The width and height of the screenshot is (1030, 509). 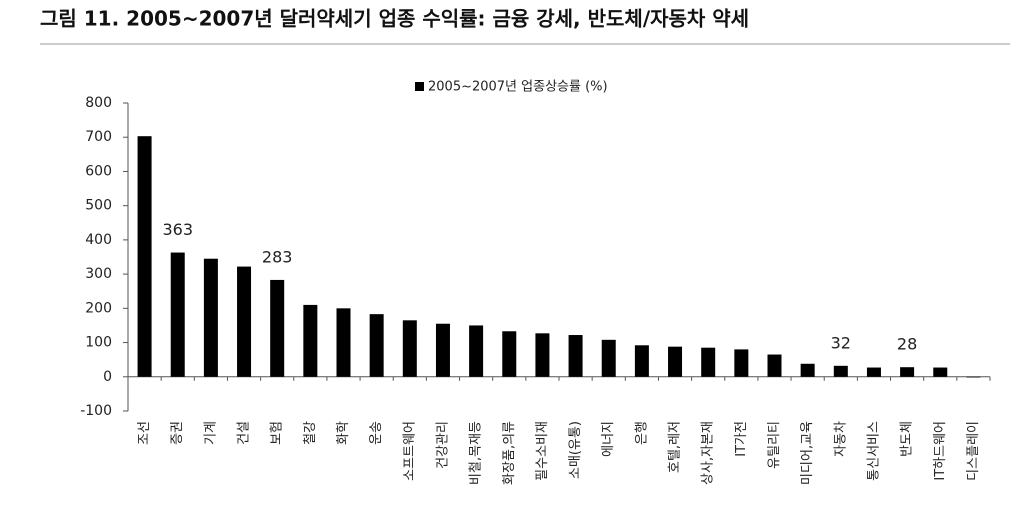 What do you see at coordinates (807, 453) in the screenshot?
I see `x-tick-label: 미디어,교육` at bounding box center [807, 453].